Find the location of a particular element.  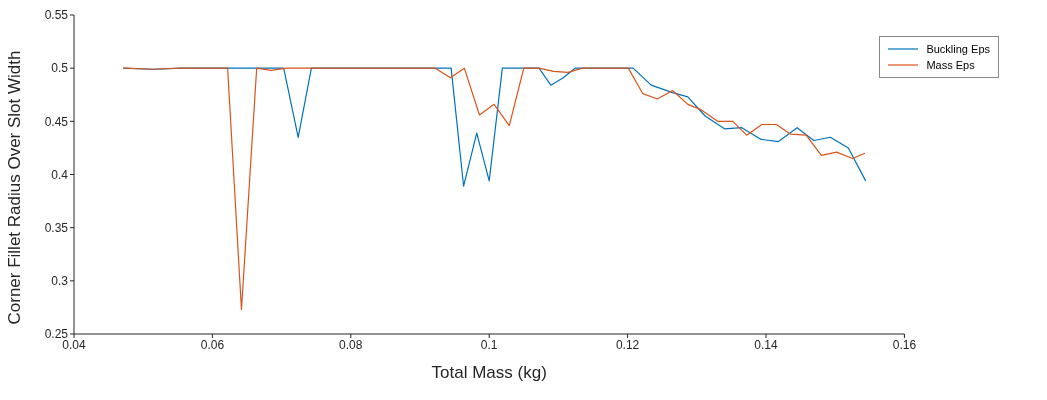

x-axis-title: Total Mass (kg) is located at coordinates (489, 372).